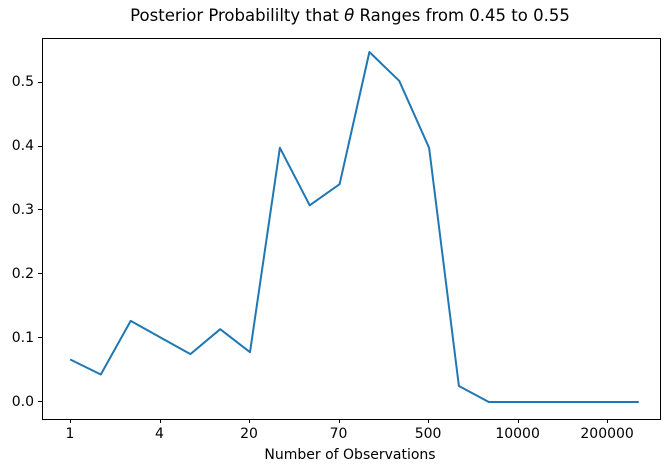 The height and width of the screenshot is (473, 671). I want to click on x-axis-label: Number of Observations, so click(350, 455).